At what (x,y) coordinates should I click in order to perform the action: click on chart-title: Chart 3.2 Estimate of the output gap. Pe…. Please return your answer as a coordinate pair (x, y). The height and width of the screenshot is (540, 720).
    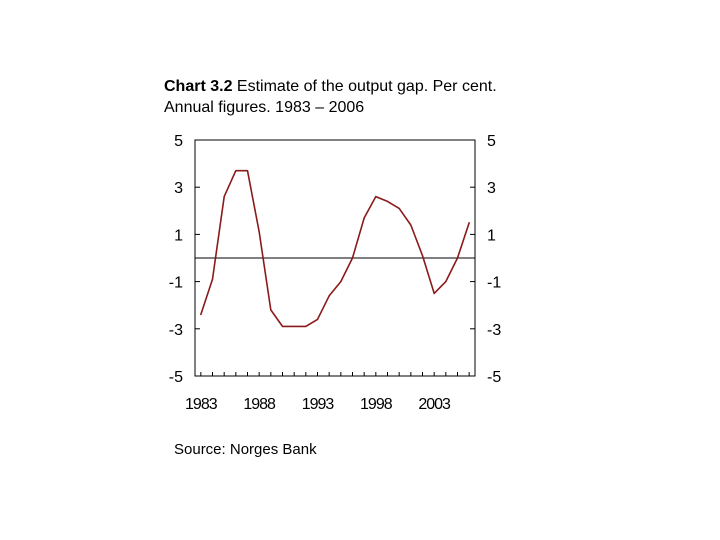
    Looking at the image, I should click on (344, 97).